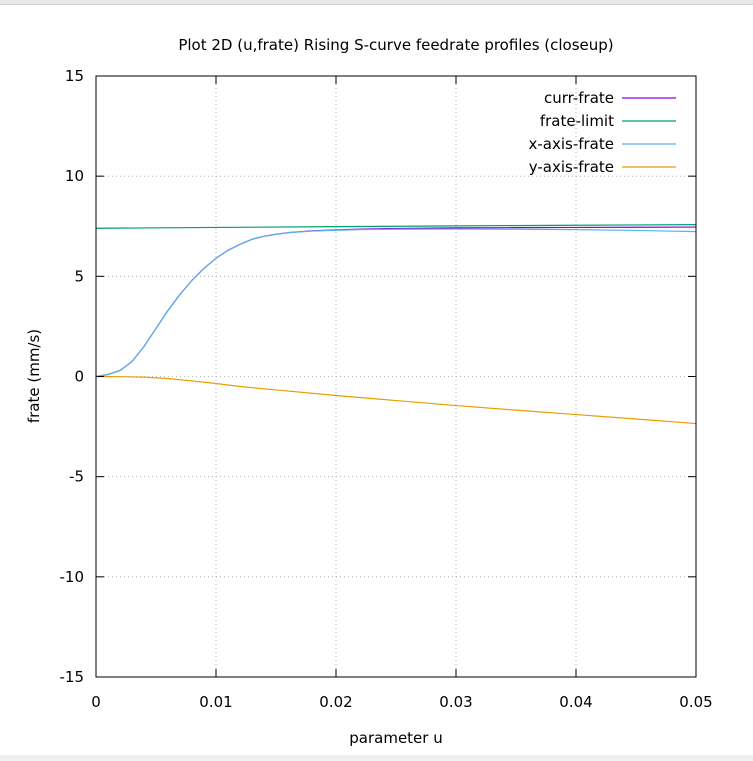 The width and height of the screenshot is (753, 761). Describe the element at coordinates (72, 577) in the screenshot. I see `y-tick-label: -10` at that location.